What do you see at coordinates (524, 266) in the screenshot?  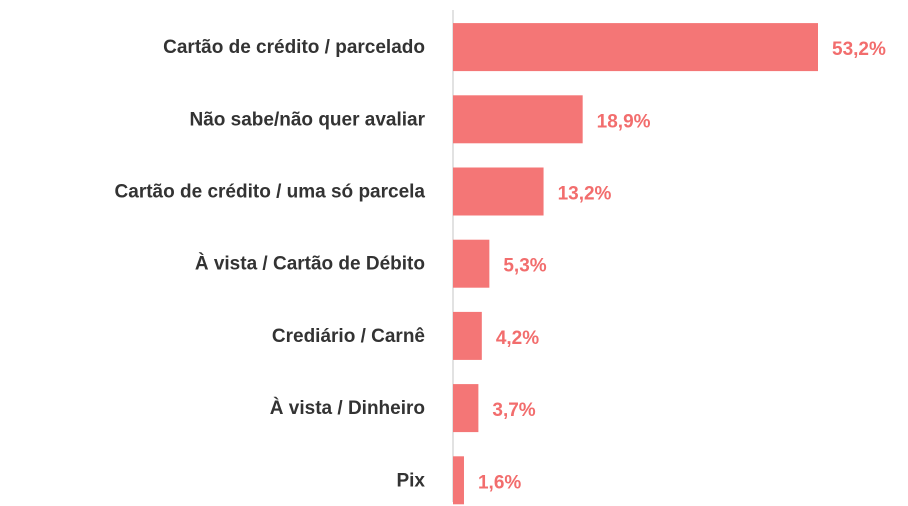 I see `value-label: 5,3%` at bounding box center [524, 266].